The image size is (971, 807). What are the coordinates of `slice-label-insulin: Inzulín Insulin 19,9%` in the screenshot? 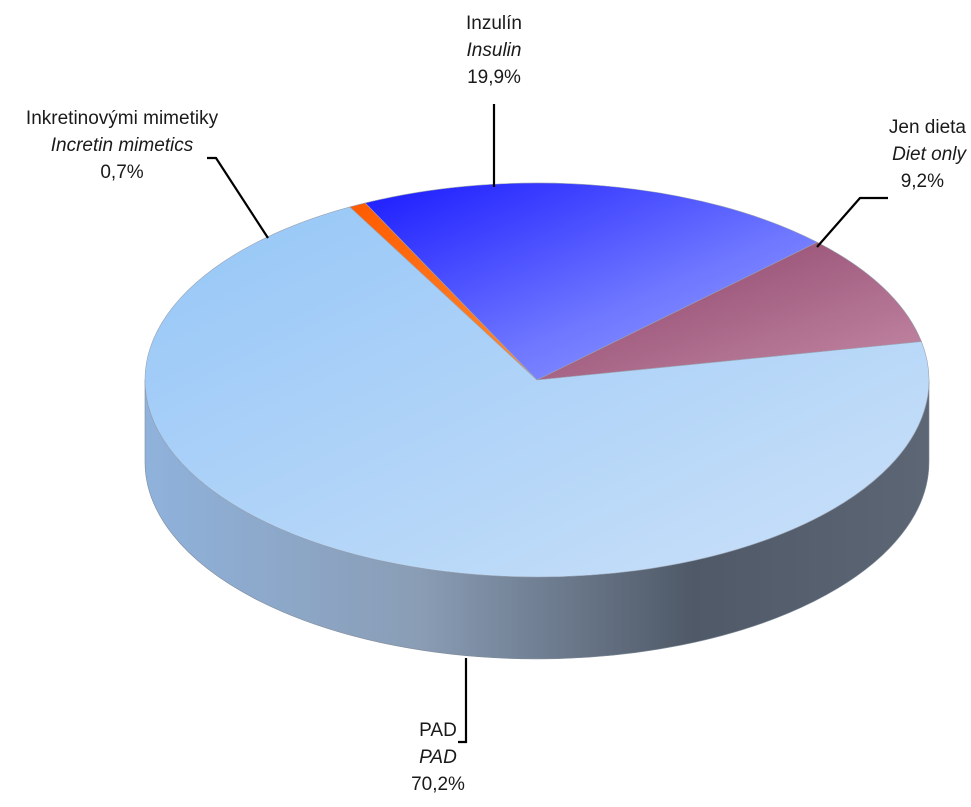 It's located at (494, 50).